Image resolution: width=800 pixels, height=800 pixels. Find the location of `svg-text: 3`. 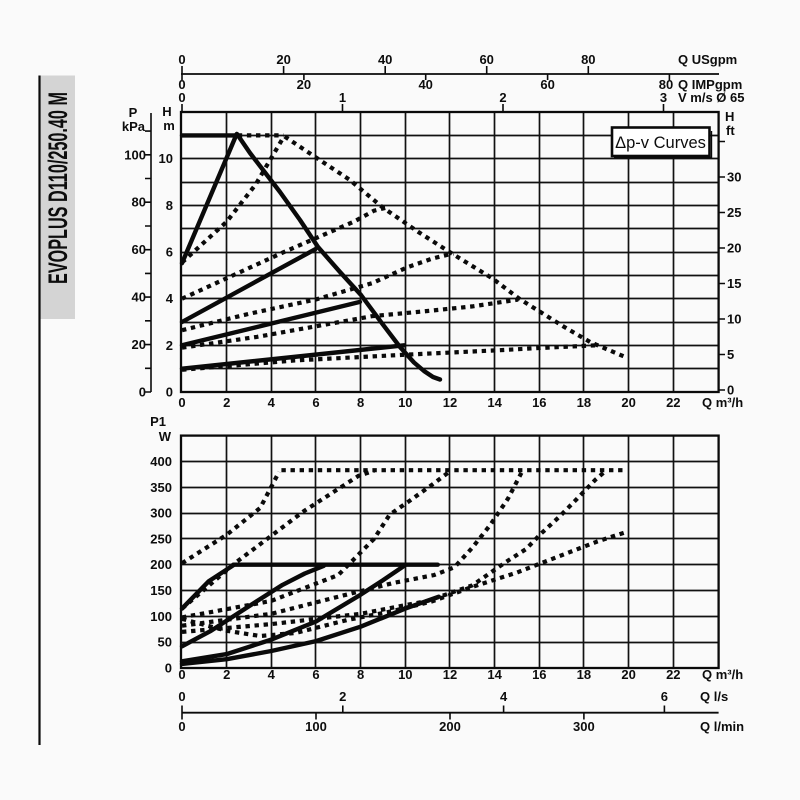

svg-text: 3 is located at coordinates (663, 97).